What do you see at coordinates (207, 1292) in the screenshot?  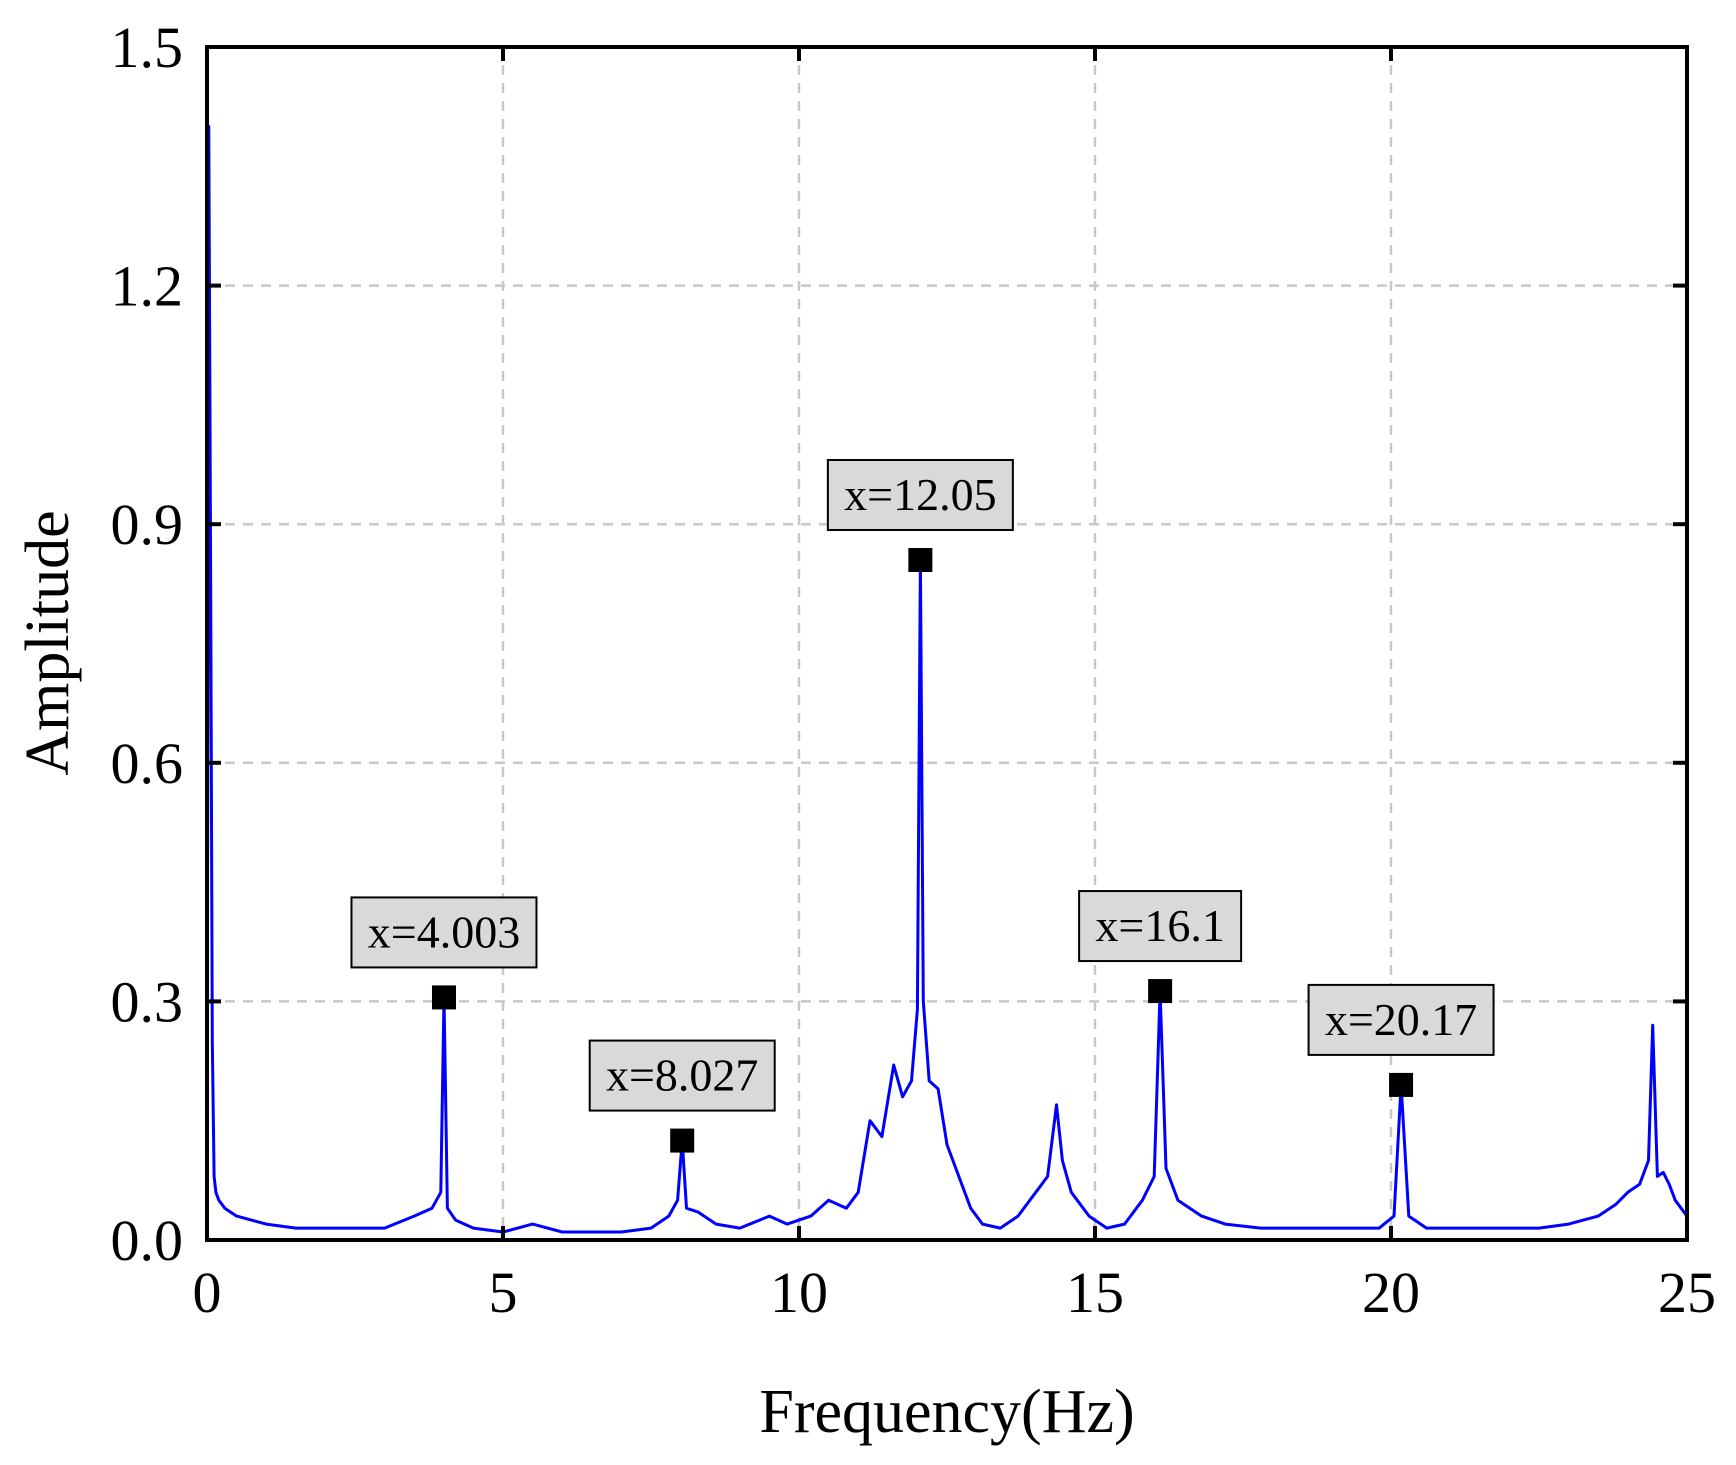 I see `x-tick-label: 0` at bounding box center [207, 1292].